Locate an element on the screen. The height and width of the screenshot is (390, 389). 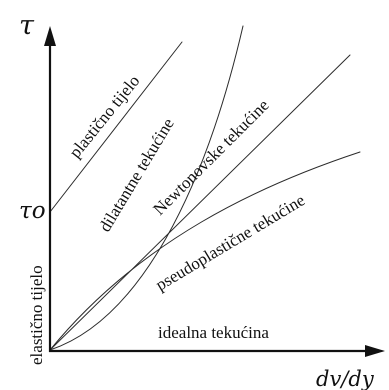
y-axis-label: elastično tijelo is located at coordinates (36, 315).